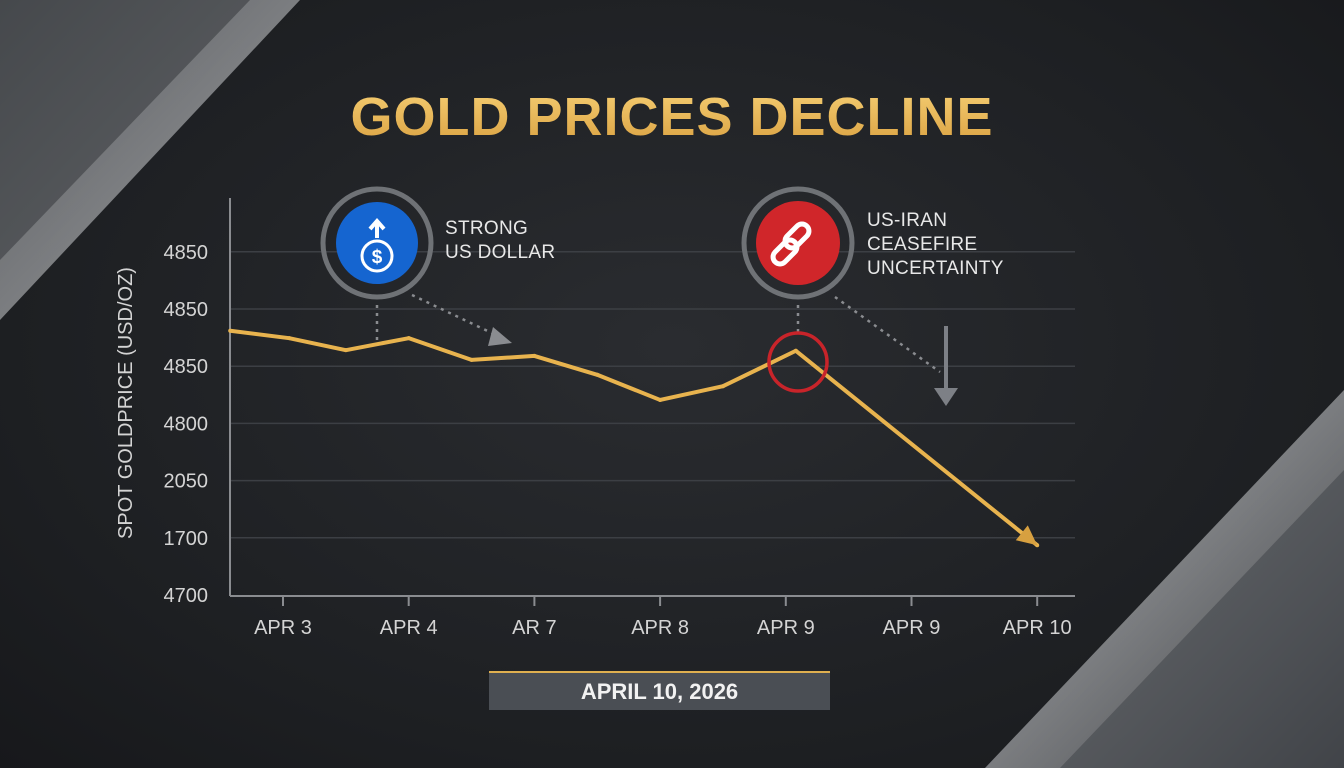  Describe the element at coordinates (798, 362) in the screenshot. I see `peak-highlight-circle` at that location.